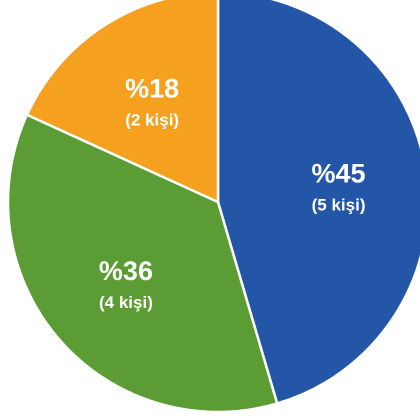 The width and height of the screenshot is (420, 416). What do you see at coordinates (126, 271) in the screenshot?
I see `slice-percent-label-1: %36` at bounding box center [126, 271].